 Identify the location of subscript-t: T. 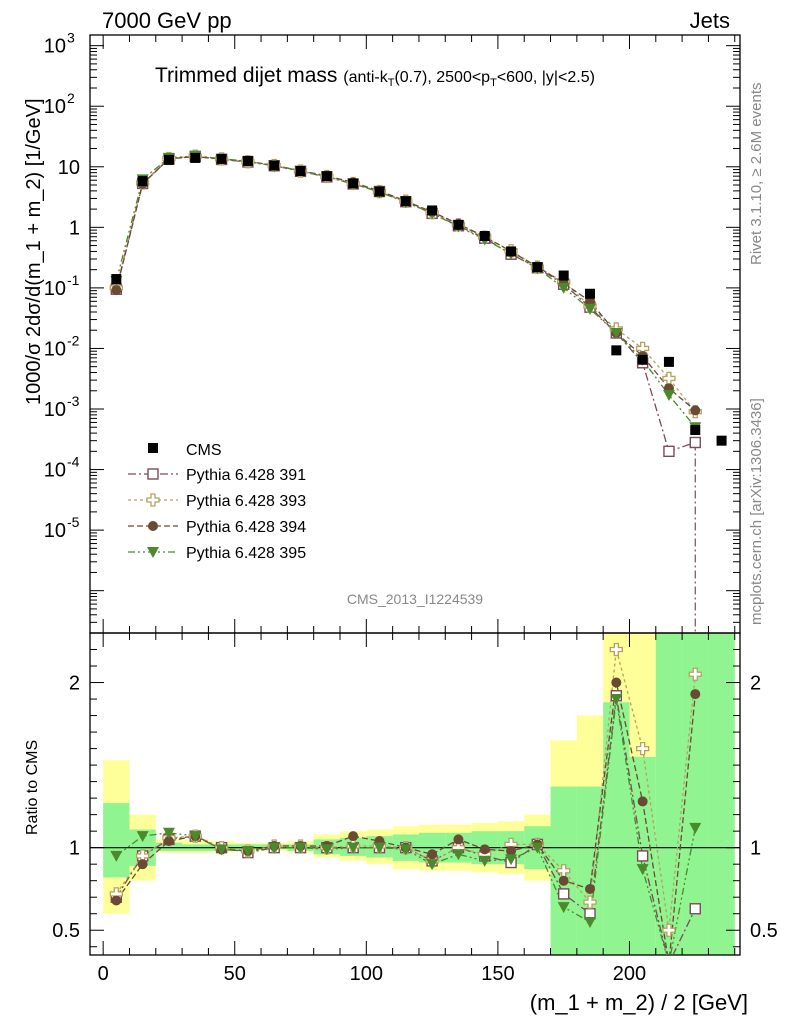
(493, 83).